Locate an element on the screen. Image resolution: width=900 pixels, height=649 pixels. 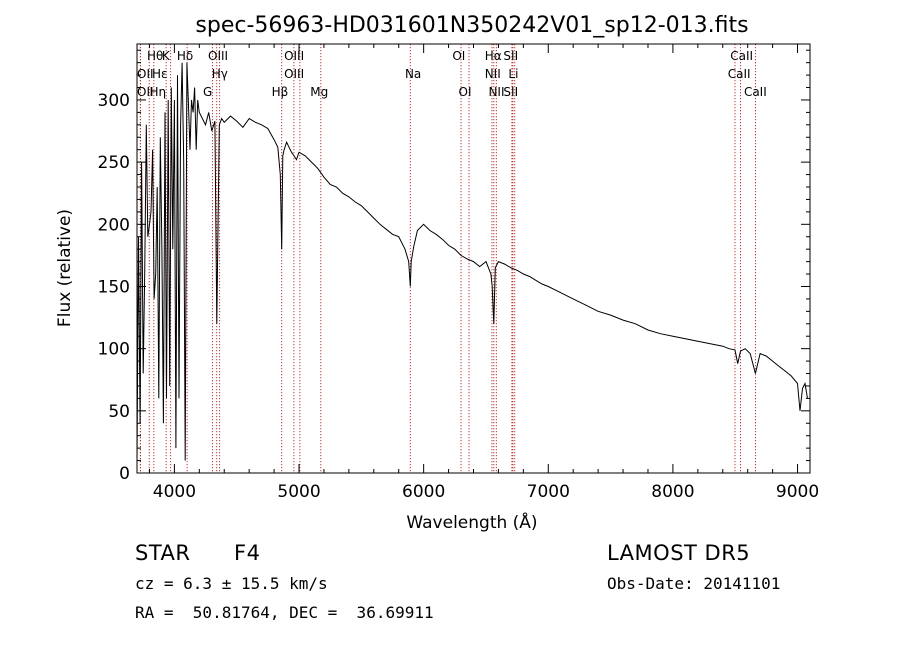
object-type: STAR is located at coordinates (163, 553).